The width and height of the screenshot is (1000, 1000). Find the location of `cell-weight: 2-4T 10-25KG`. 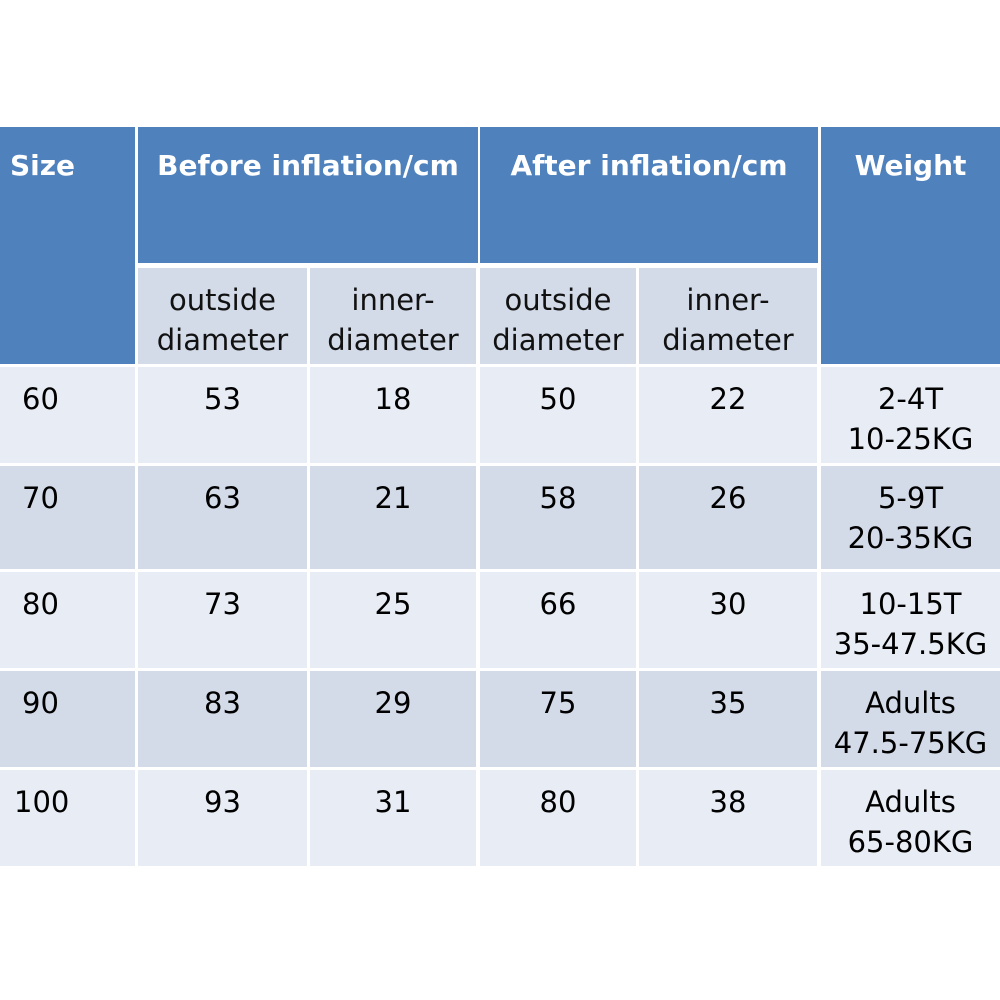

cell-weight: 2-4T 10-25KG is located at coordinates (910, 415).